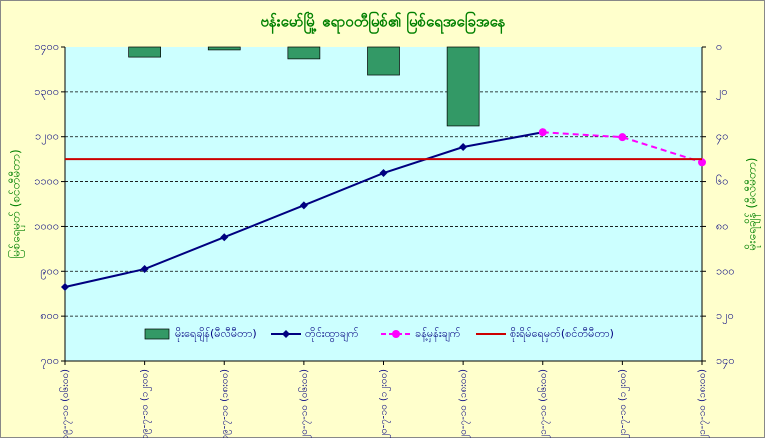 The width and height of the screenshot is (765, 438). What do you see at coordinates (49, 315) in the screenshot?
I see `y-tick-label: ၈၀၀` at bounding box center [49, 315].